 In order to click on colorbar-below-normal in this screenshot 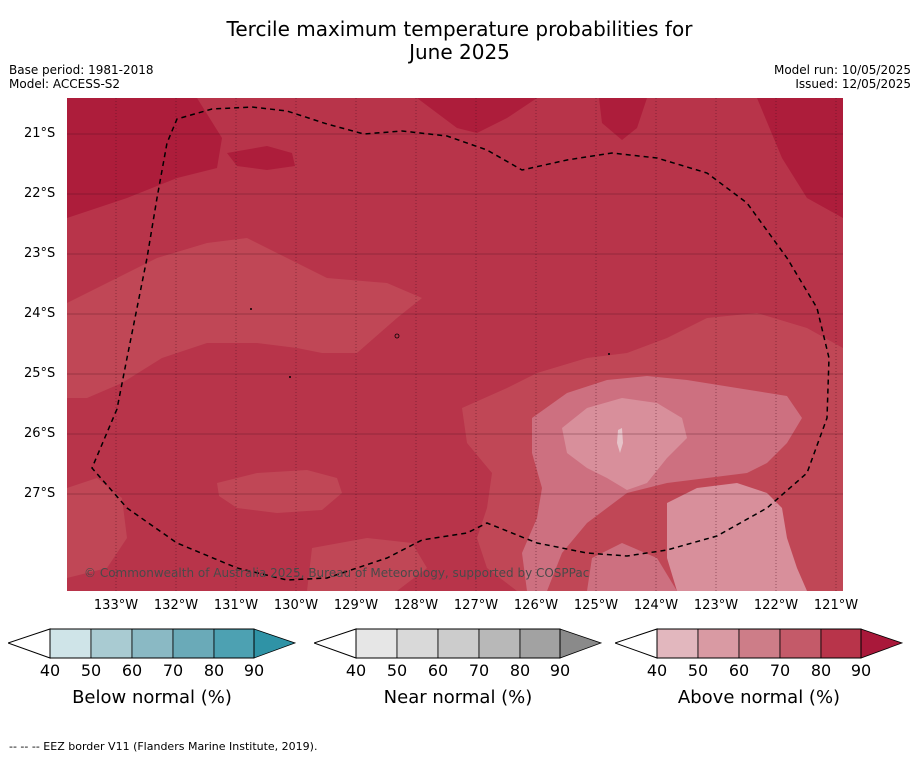, I will do `click(152, 643)`.